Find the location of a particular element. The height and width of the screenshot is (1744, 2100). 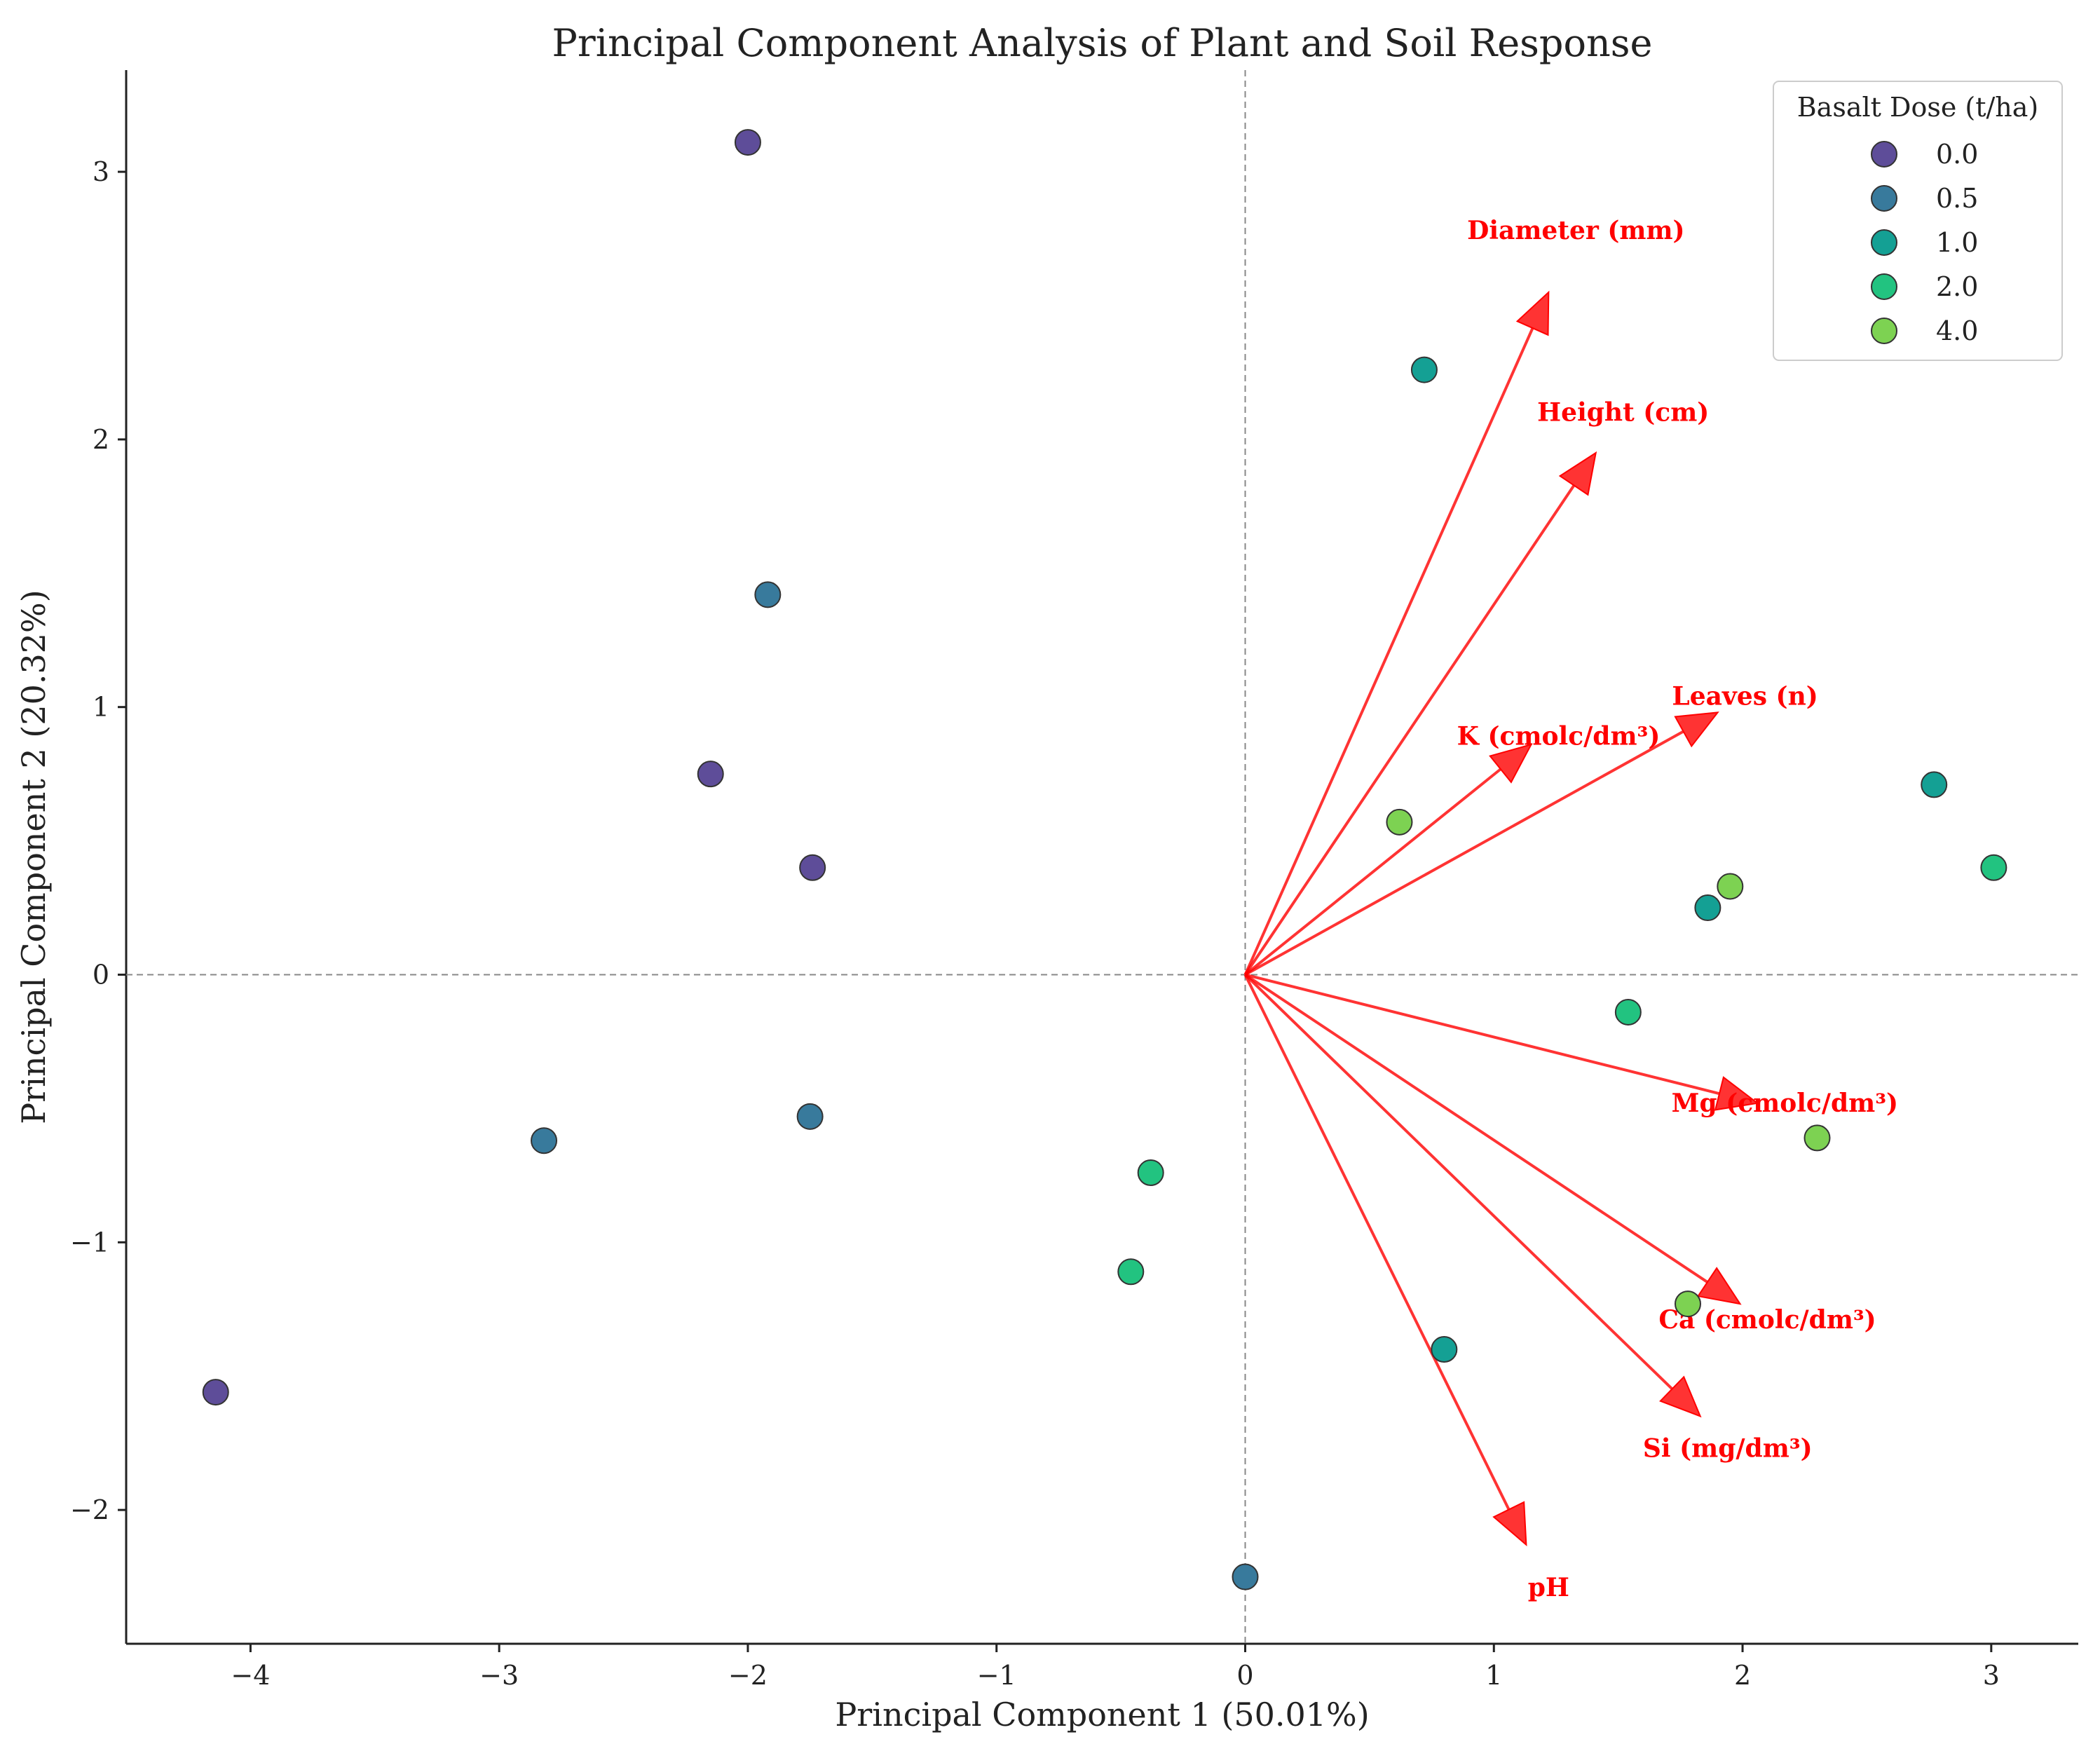

legend-label: 4.0 is located at coordinates (1957, 330).